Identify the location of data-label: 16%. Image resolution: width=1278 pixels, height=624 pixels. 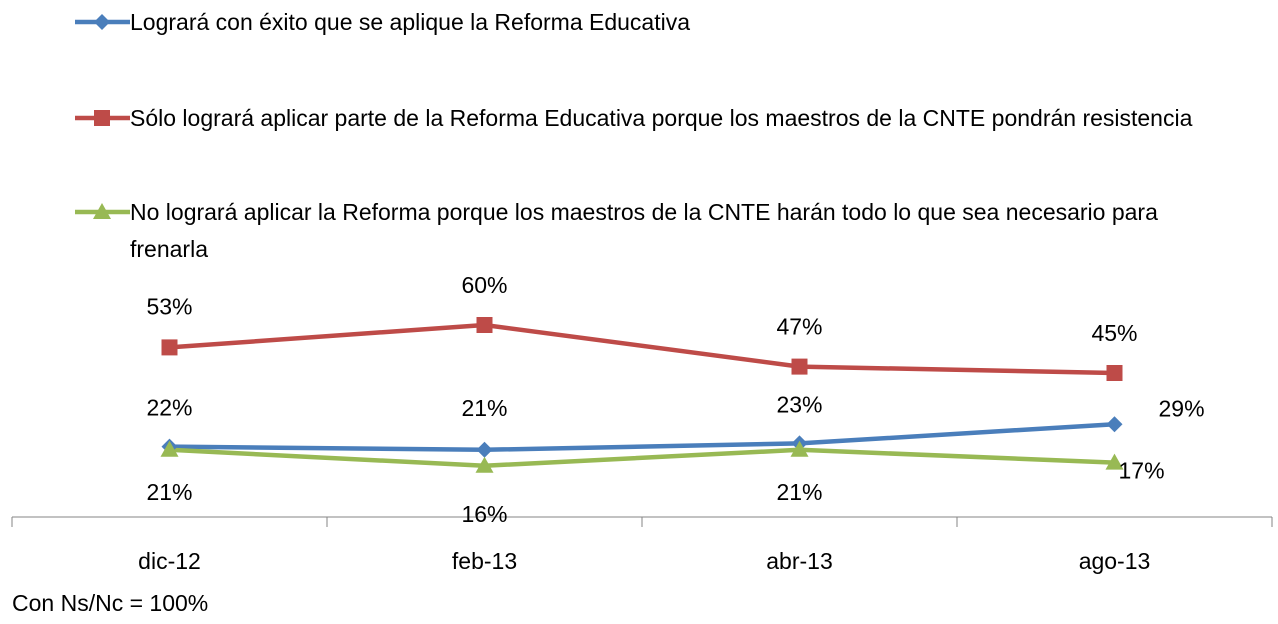
(484, 514).